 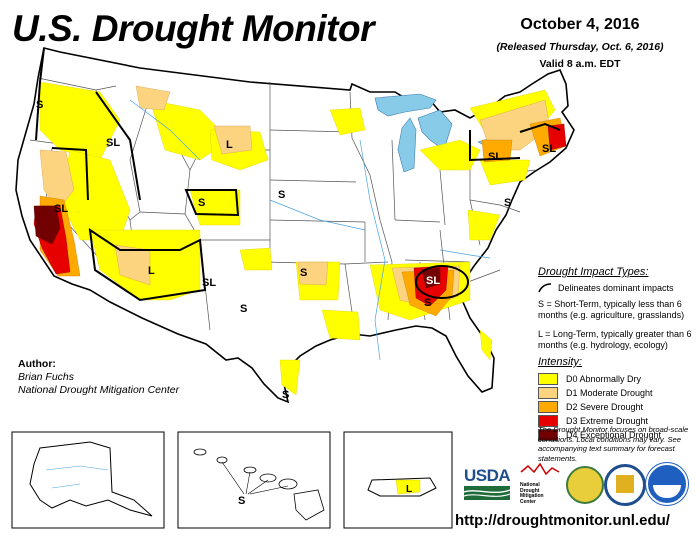 I want to click on d0-label: D0 Abnormally Dry, so click(x=604, y=378).